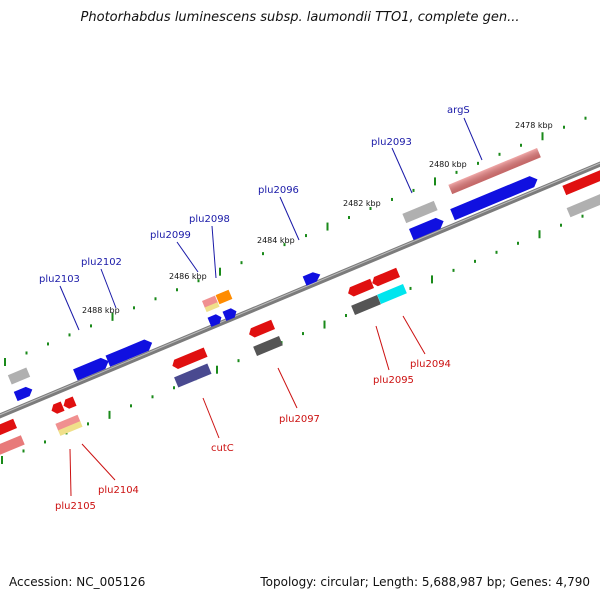 The image size is (600, 600). I want to click on gene-block-plu2097, so click(268, 346).